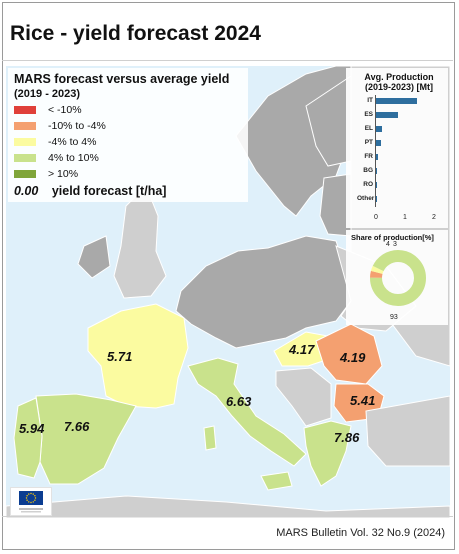  What do you see at coordinates (328, 121) in the screenshot?
I see `region-finland` at bounding box center [328, 121].